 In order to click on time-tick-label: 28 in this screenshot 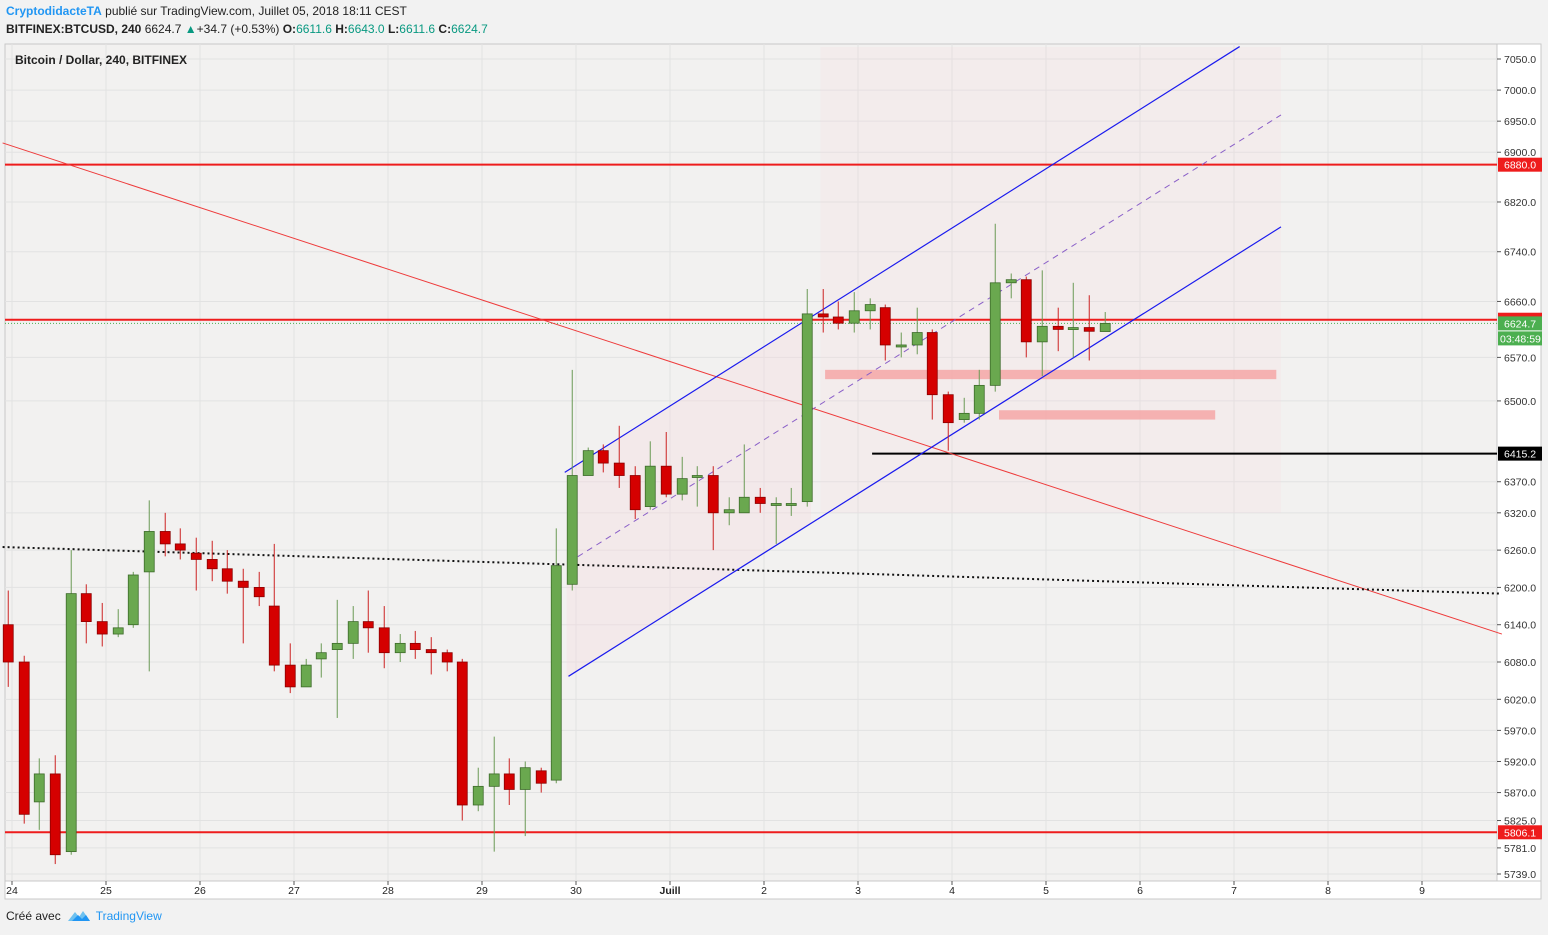, I will do `click(388, 891)`.